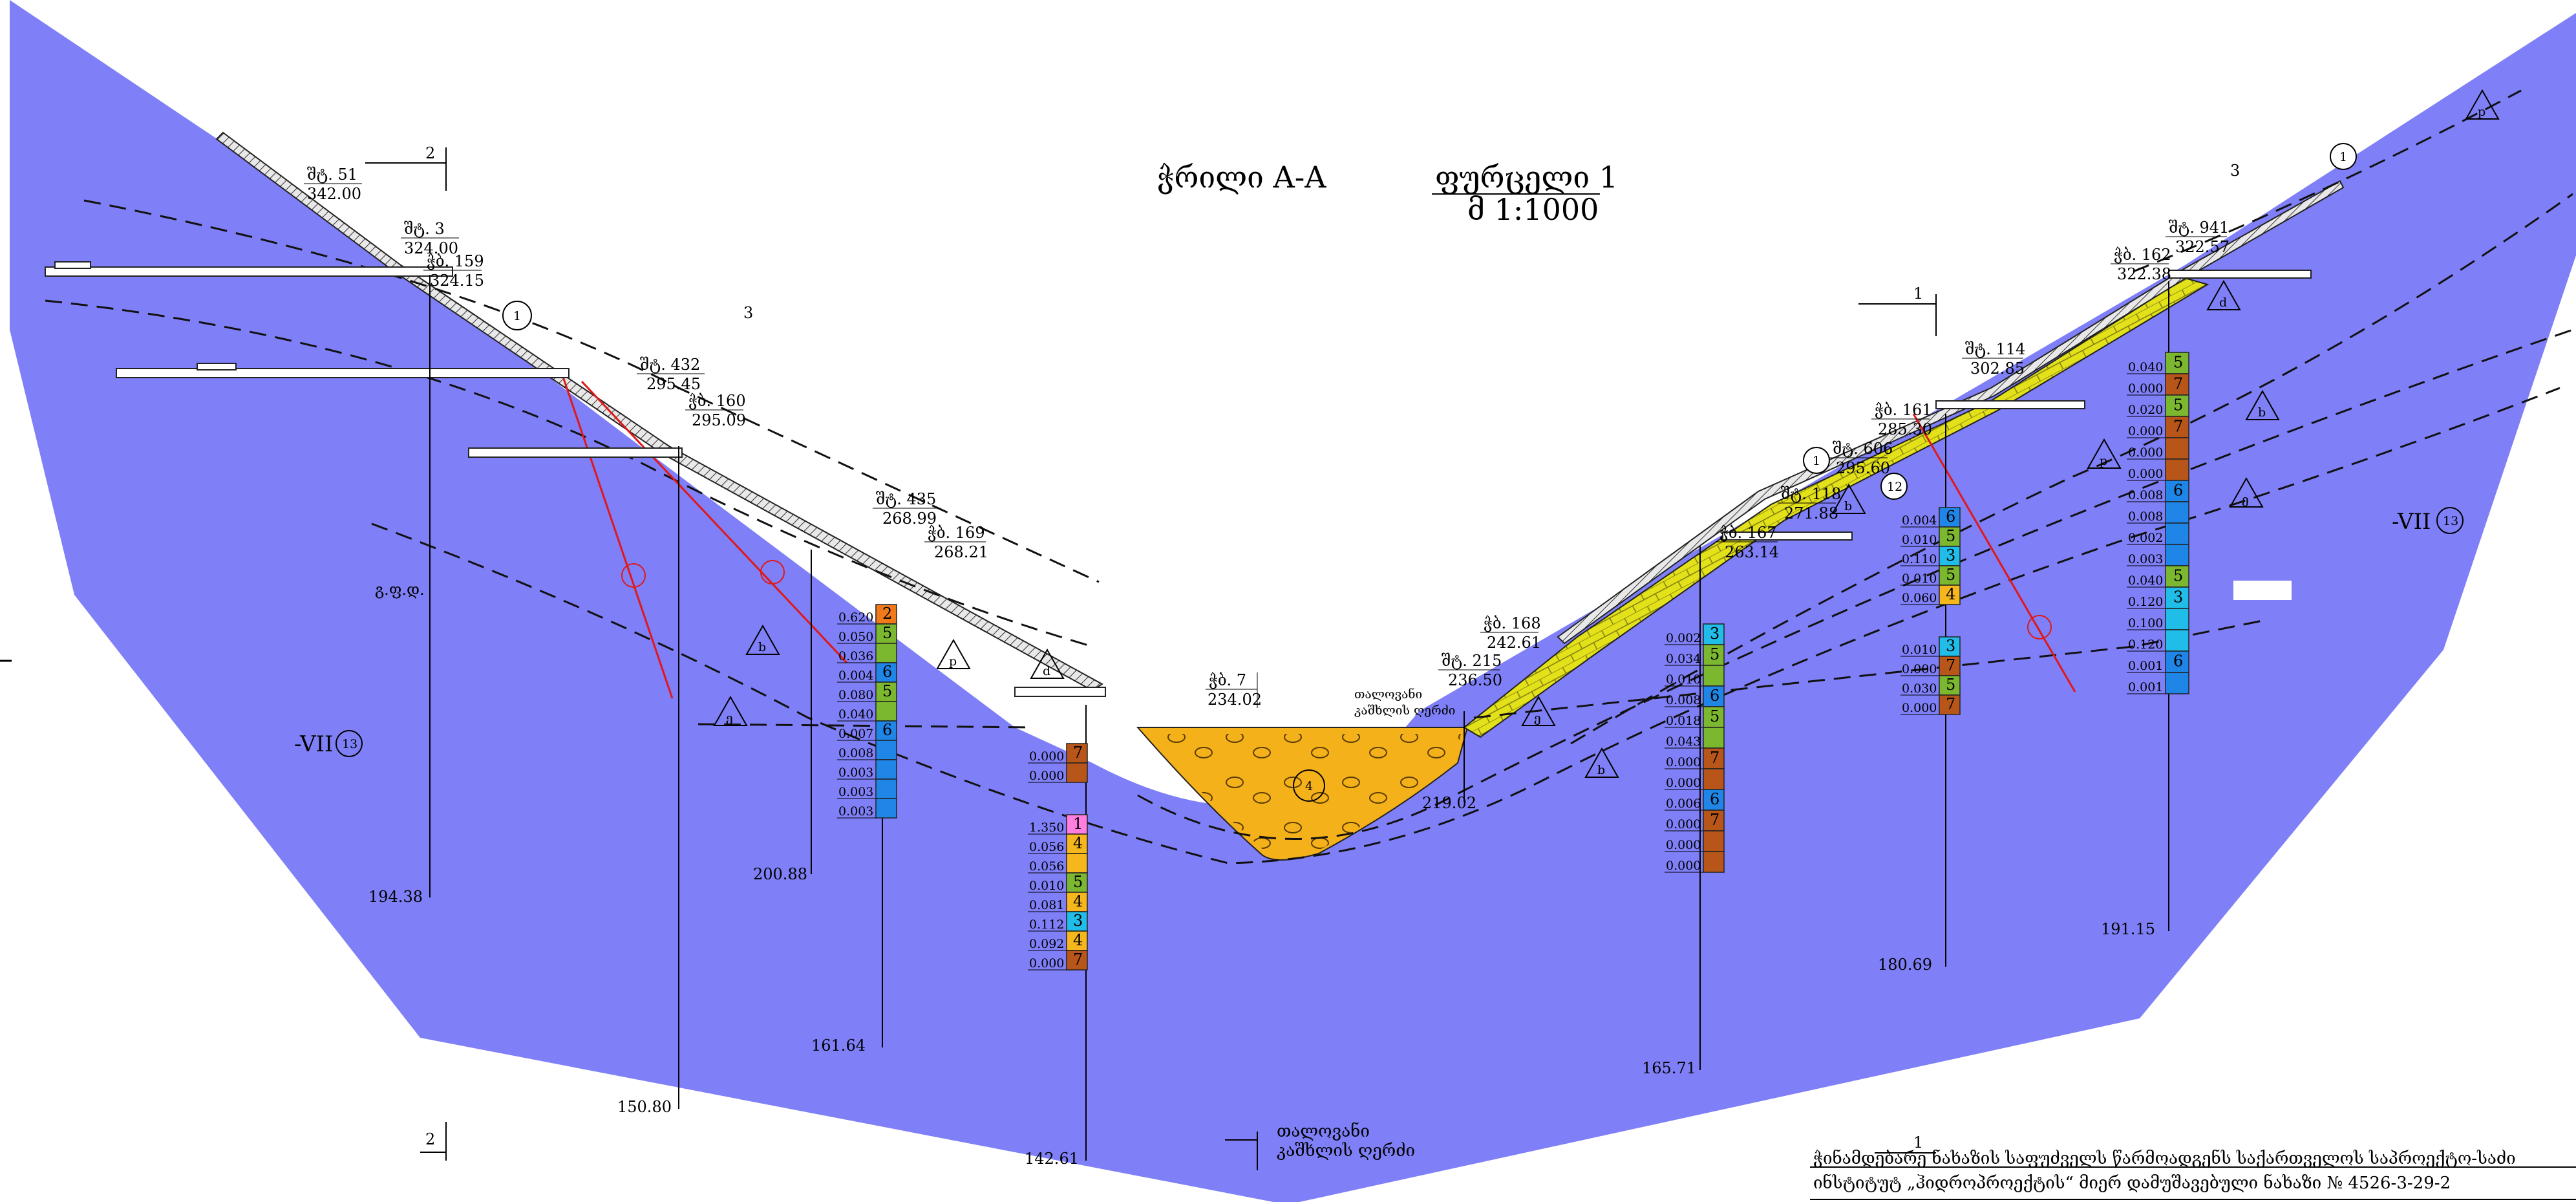  Describe the element at coordinates (2145, 602) in the screenshot. I see `strata-cell-value: 0.120` at that location.